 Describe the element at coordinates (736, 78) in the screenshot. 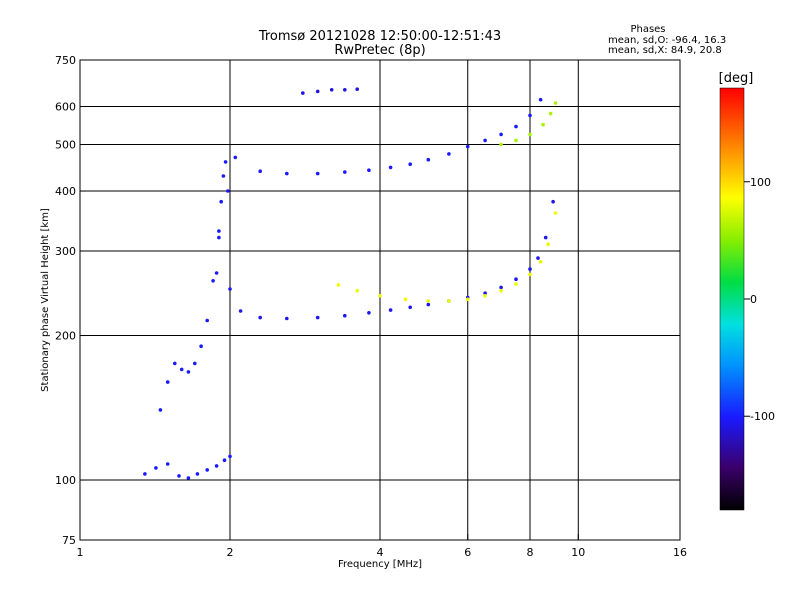

I see `colorbar-label: [deg]` at that location.